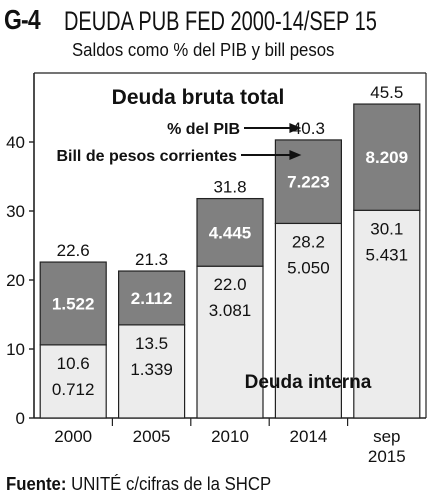 This screenshot has height=500, width=436. Describe the element at coordinates (151, 343) in the screenshot. I see `bar-internal-pct-label: 13.5` at that location.